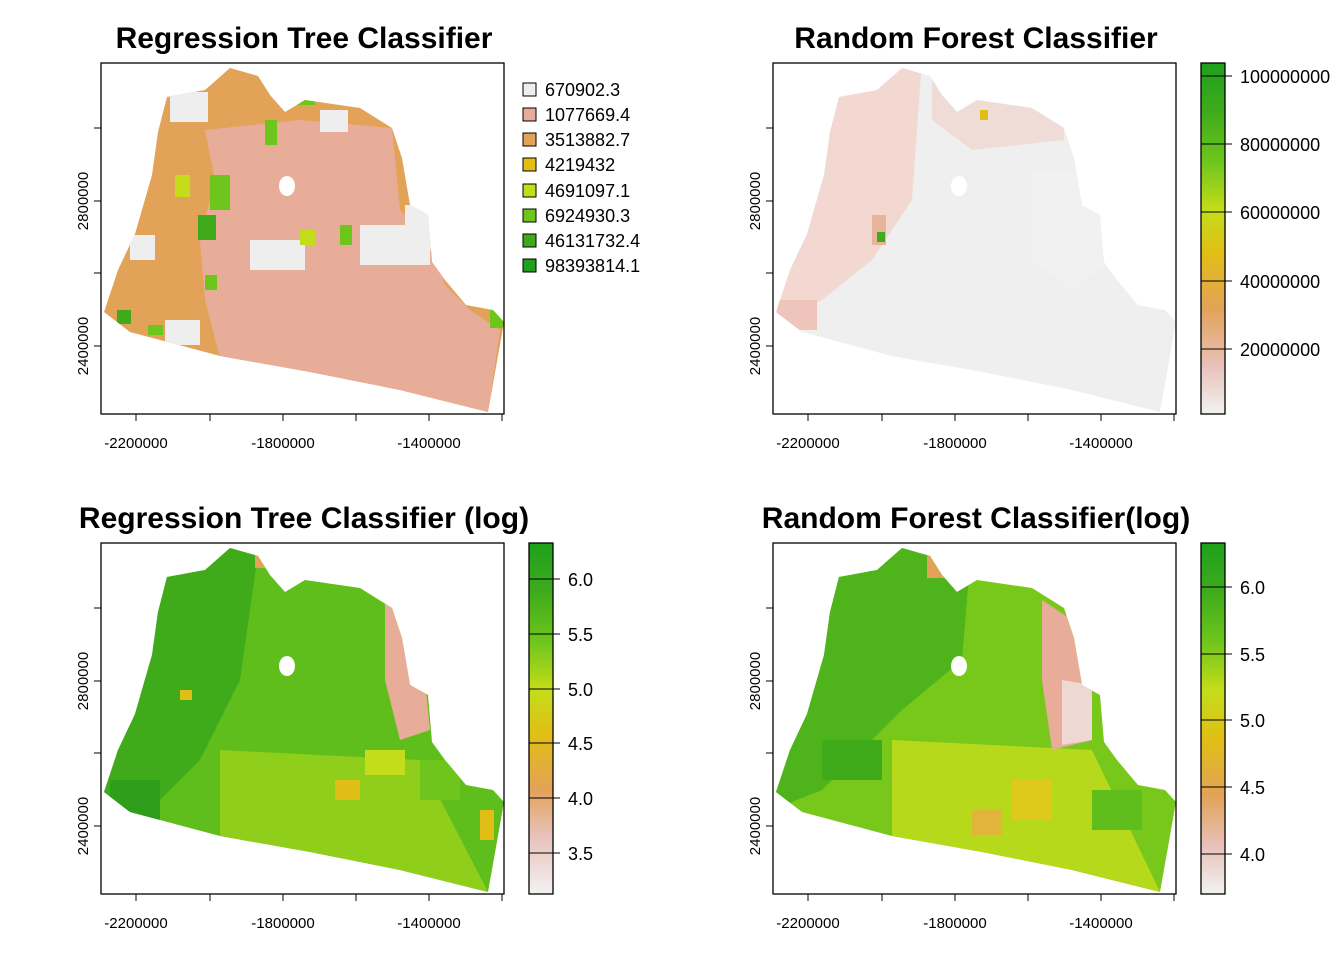 This screenshot has height=960, width=1344. What do you see at coordinates (304, 518) in the screenshot?
I see `panel-title: Regression Tree Classifier (log)` at bounding box center [304, 518].